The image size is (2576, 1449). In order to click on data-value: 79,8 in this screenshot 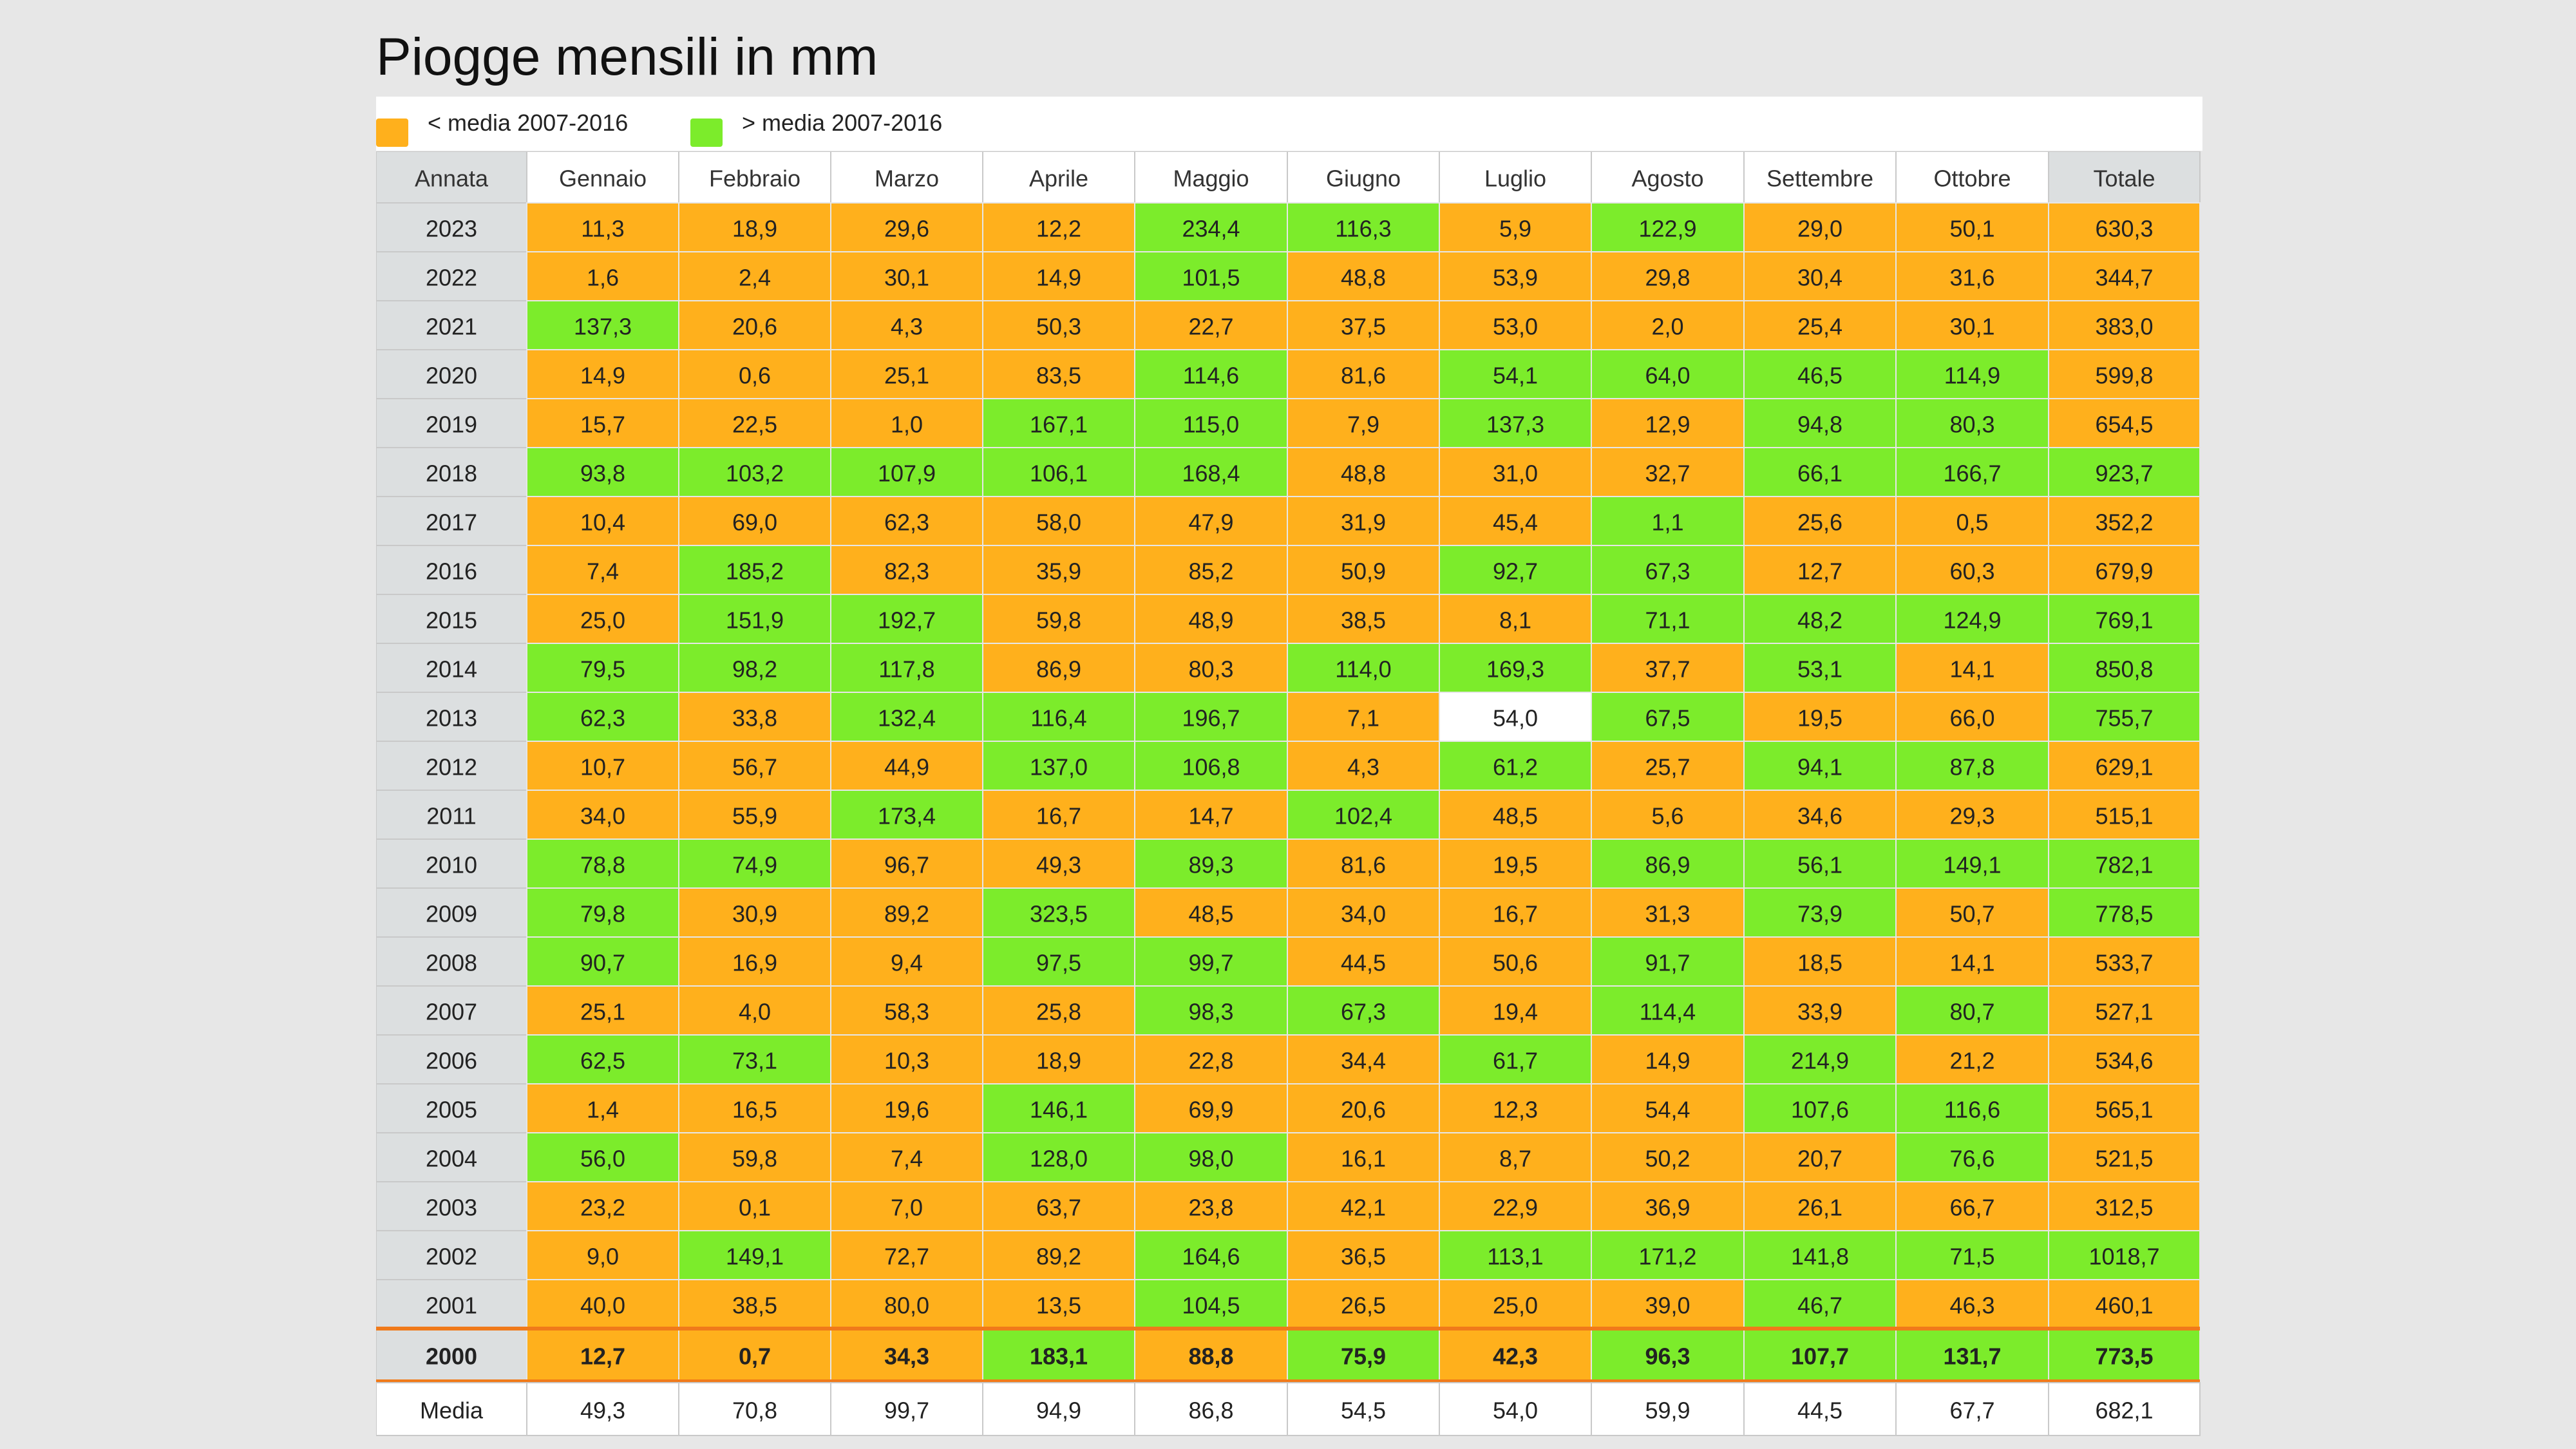, I will do `click(603, 914)`.